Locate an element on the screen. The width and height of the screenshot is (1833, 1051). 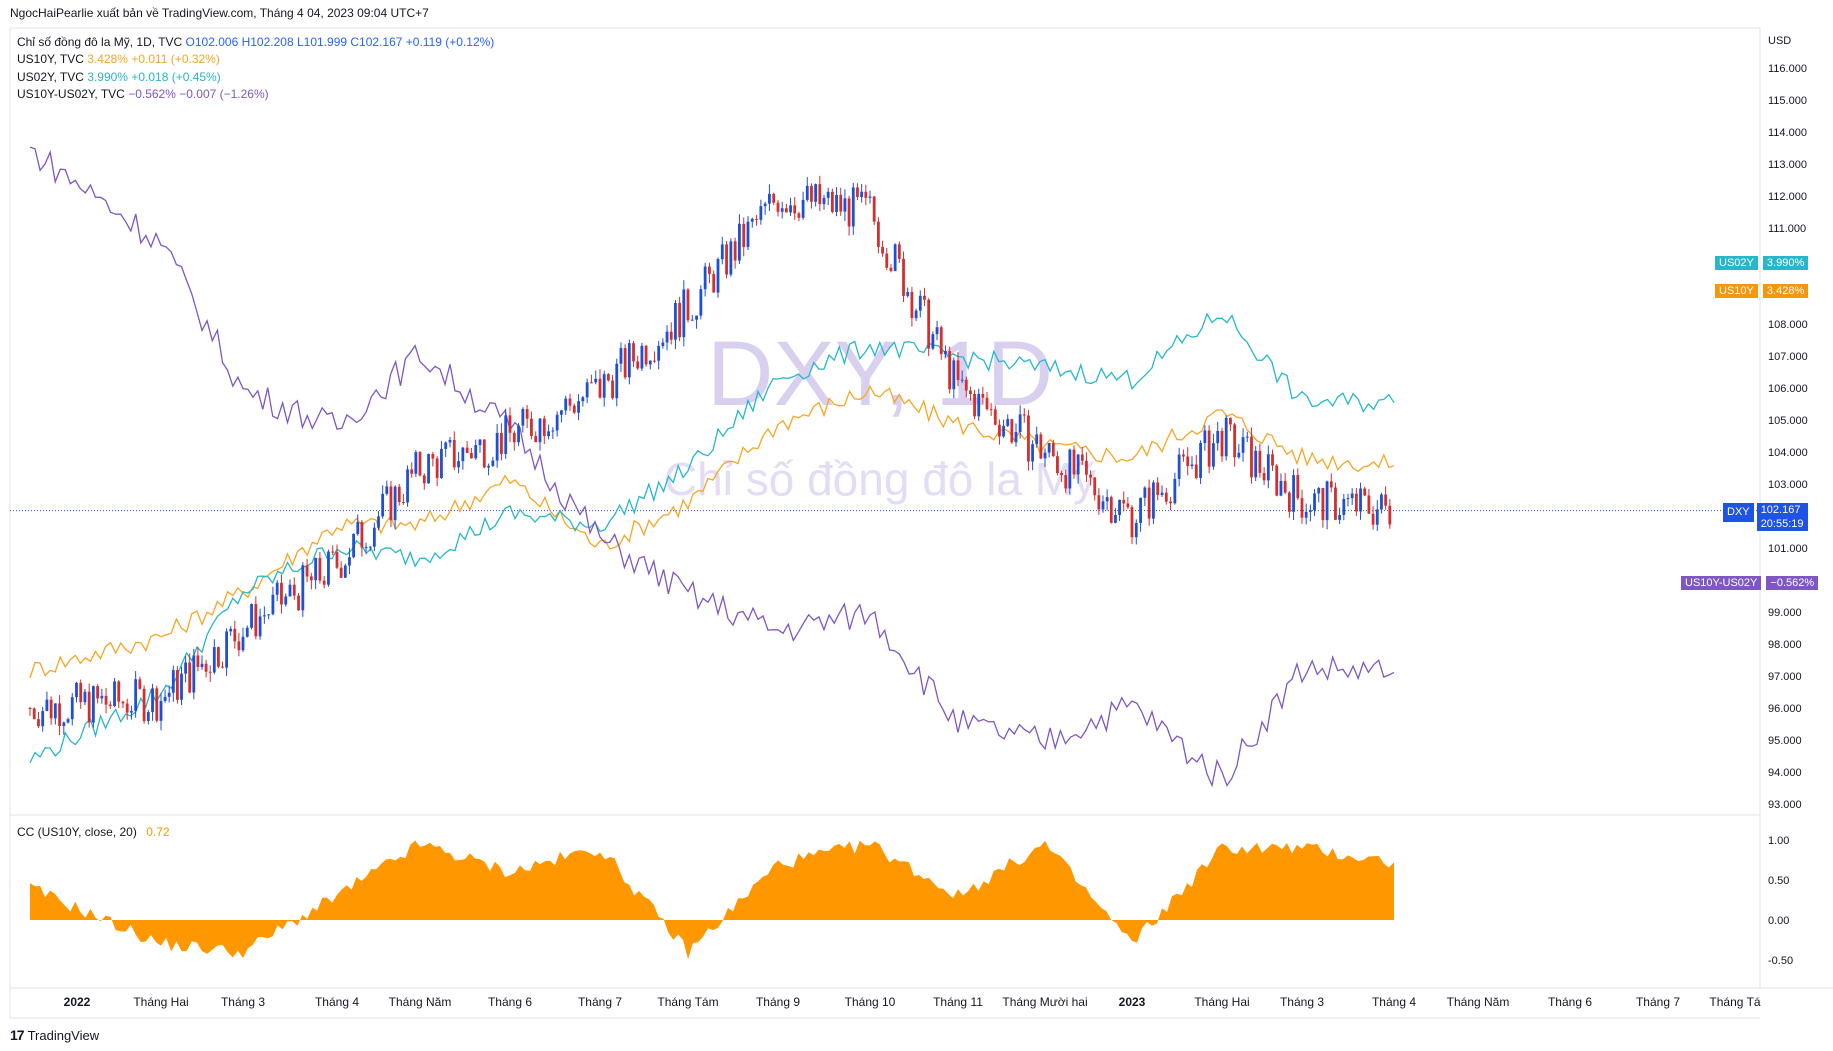
legend-spread: US10Y-US02Y, TVC −0.562% −0.007 (−1.26%) is located at coordinates (255, 94).